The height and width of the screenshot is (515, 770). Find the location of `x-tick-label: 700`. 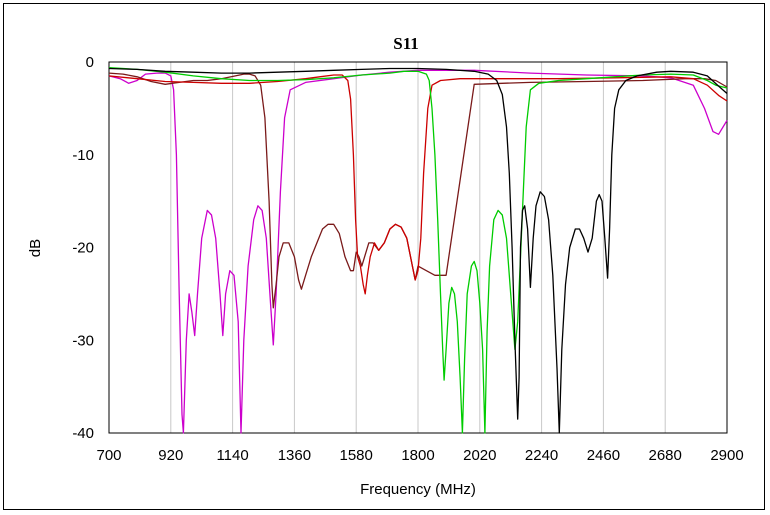

x-tick-label: 700 is located at coordinates (108, 455).